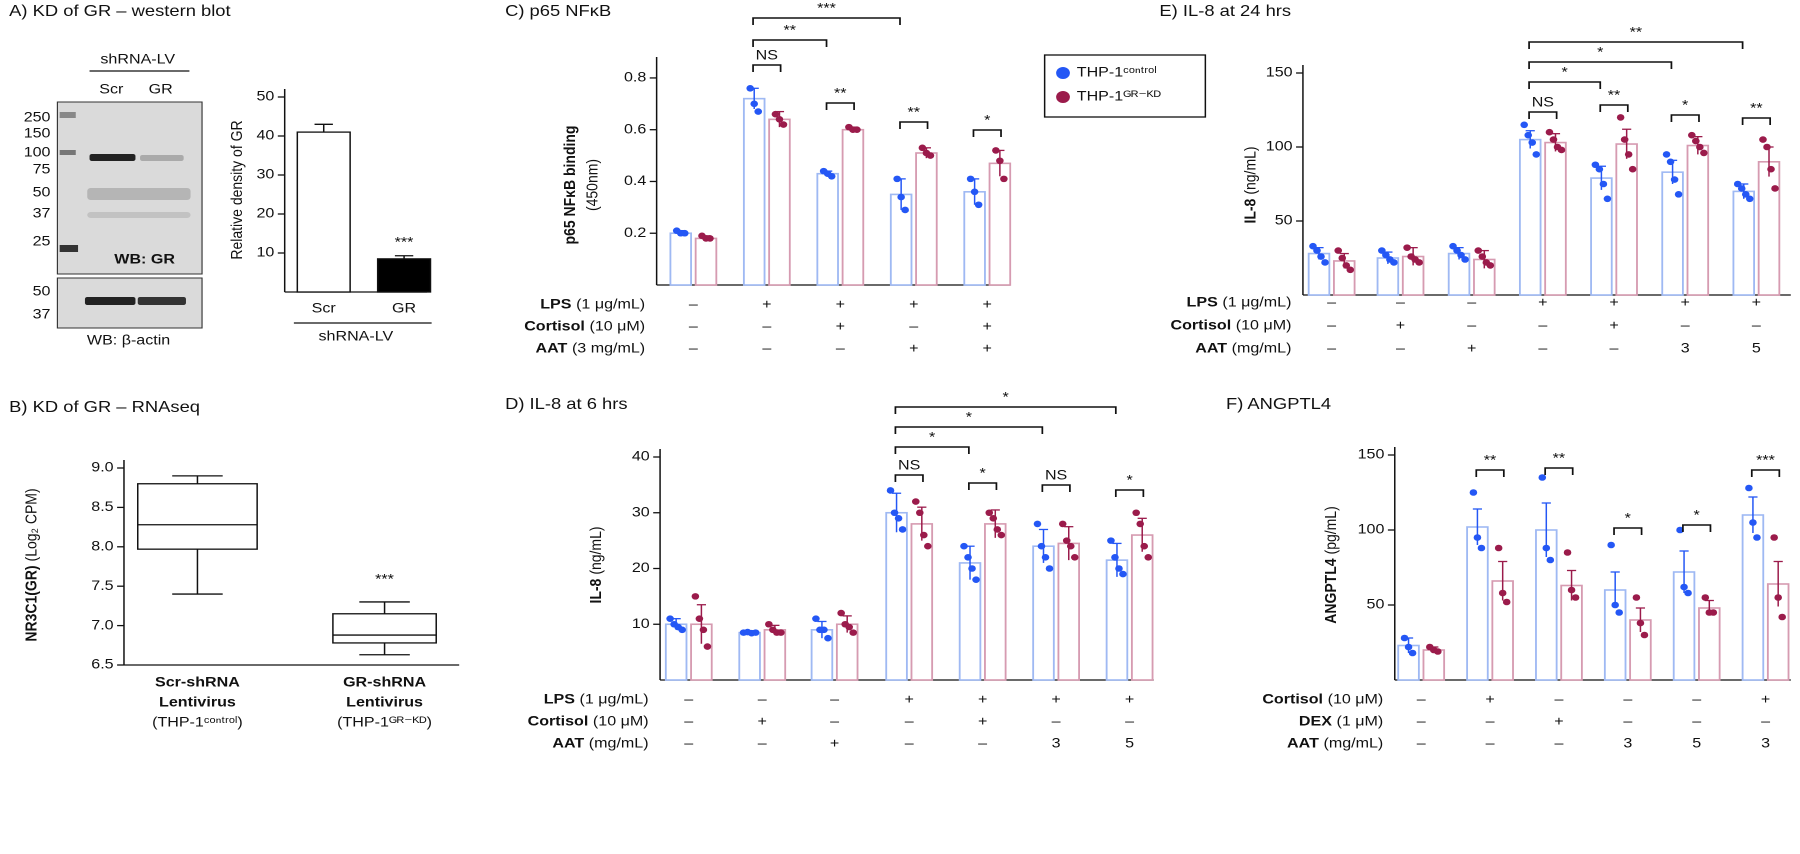 This screenshot has height=854, width=1800. What do you see at coordinates (641, 457) in the screenshot?
I see `y-tick-label: 40` at bounding box center [641, 457].